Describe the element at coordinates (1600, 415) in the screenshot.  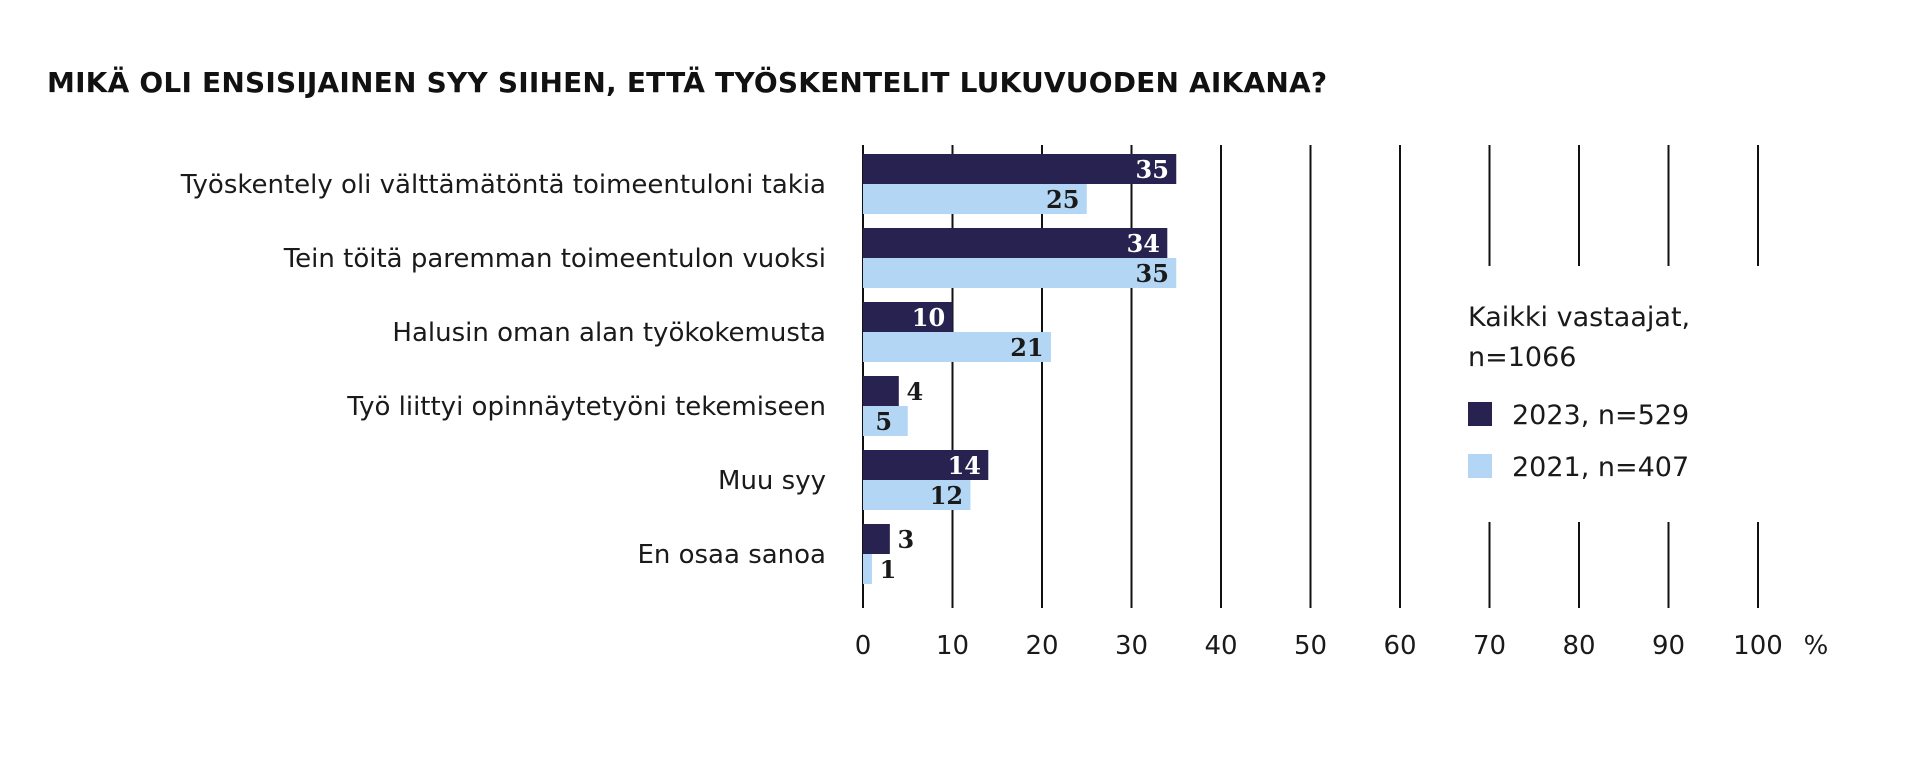
I see `legend-entry: 2023, n=529` at that location.